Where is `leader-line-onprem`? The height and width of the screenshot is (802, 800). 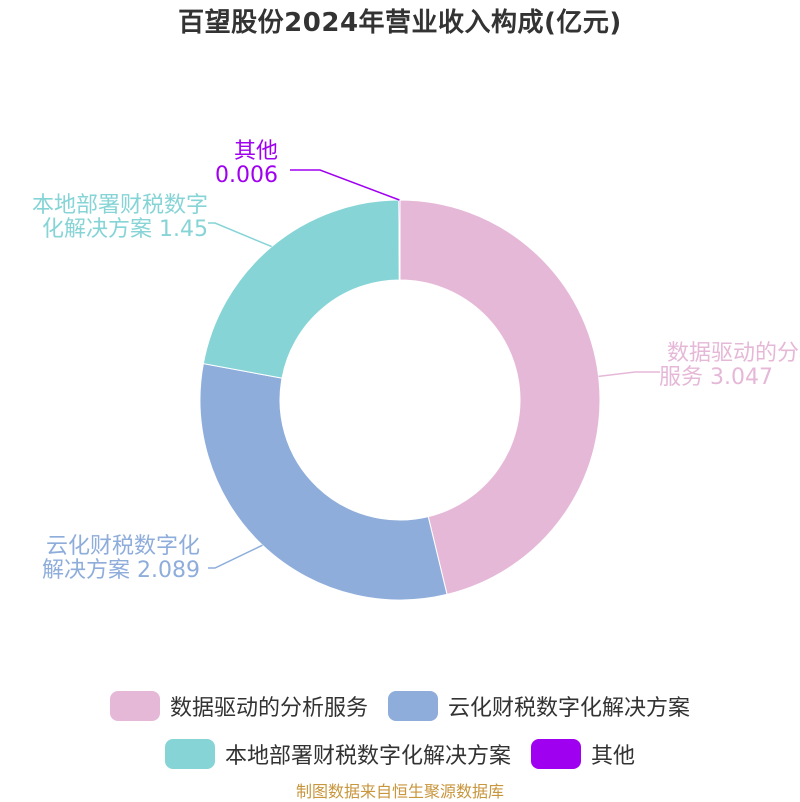
leader-line-onprem is located at coordinates (240, 235).